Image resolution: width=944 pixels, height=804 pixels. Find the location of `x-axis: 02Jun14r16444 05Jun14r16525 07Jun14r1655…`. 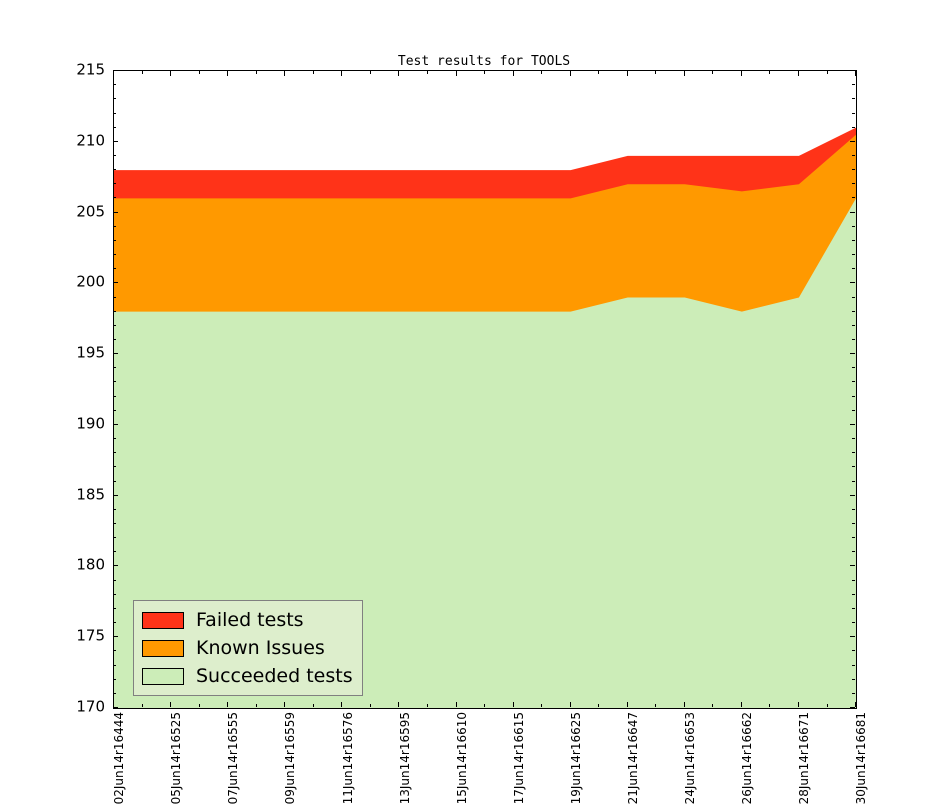

x-axis: 02Jun14r16444 05Jun14r16525 07Jun14r1655… is located at coordinates (472, 756).